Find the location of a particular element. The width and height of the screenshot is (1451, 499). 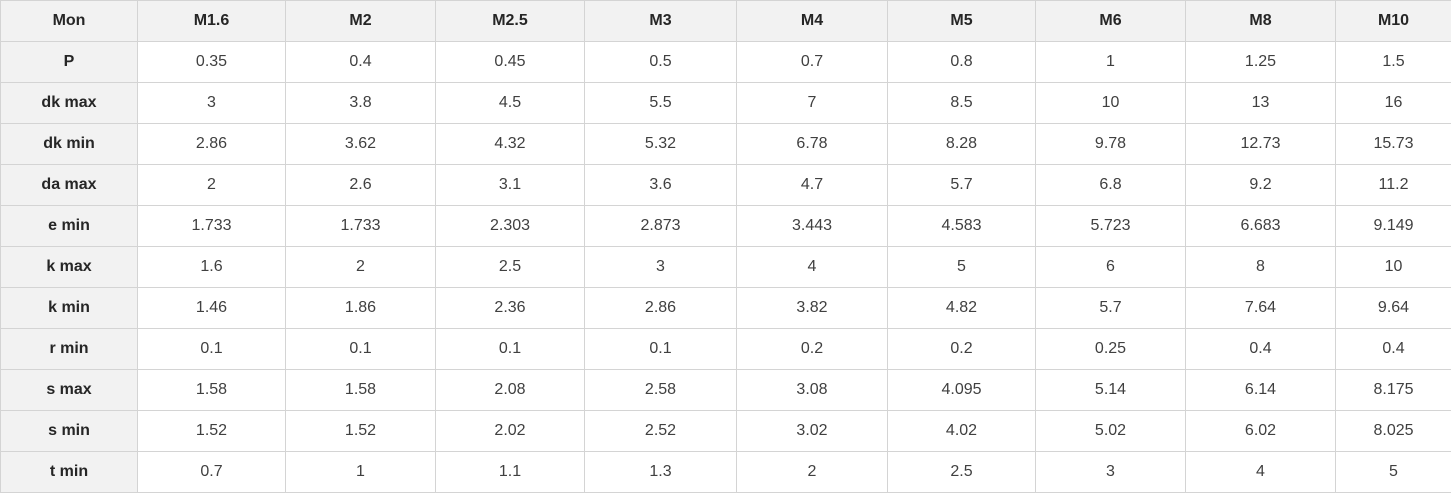

table-cell: 8.28 is located at coordinates (961, 144).